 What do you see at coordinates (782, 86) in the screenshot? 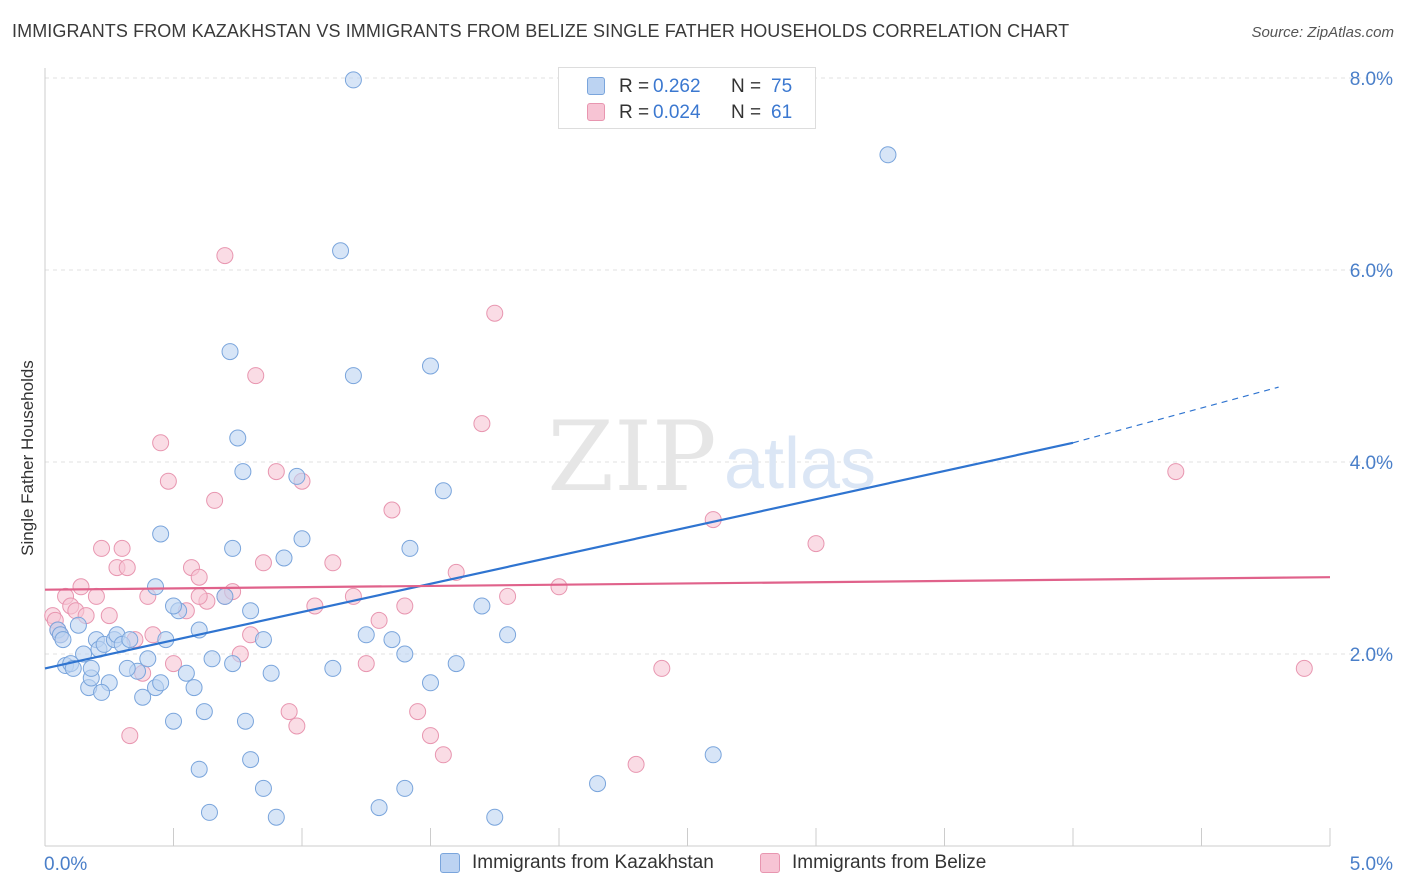
I see `legend-n-value: 75` at bounding box center [782, 86].